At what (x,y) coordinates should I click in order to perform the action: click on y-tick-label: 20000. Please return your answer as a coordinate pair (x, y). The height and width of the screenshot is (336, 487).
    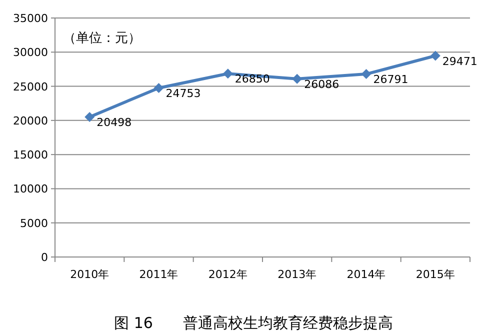
    Looking at the image, I should click on (30, 121).